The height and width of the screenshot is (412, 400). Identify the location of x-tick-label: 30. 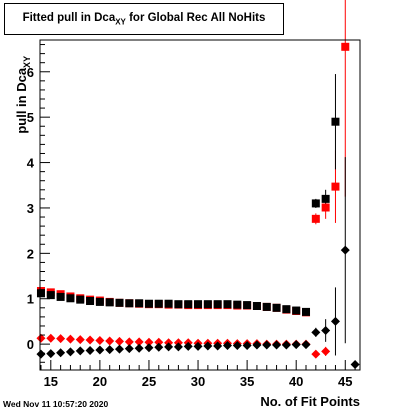
(198, 381).